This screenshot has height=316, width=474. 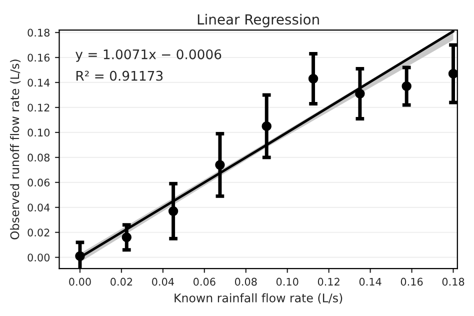 I want to click on y-tick-label: 0.12, so click(x=39, y=108).